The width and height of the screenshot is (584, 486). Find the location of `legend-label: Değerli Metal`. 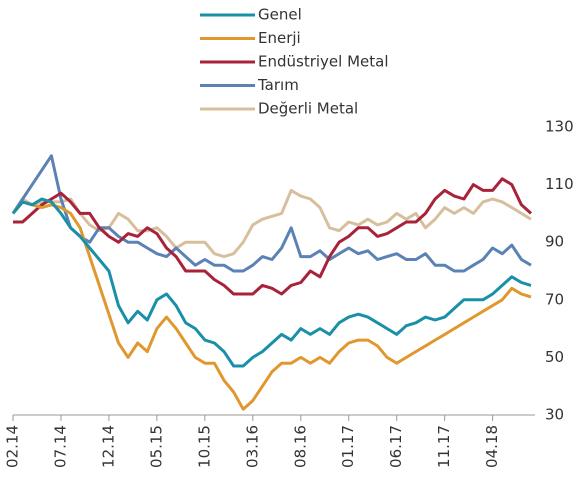

legend-label: Değerli Metal is located at coordinates (308, 109).